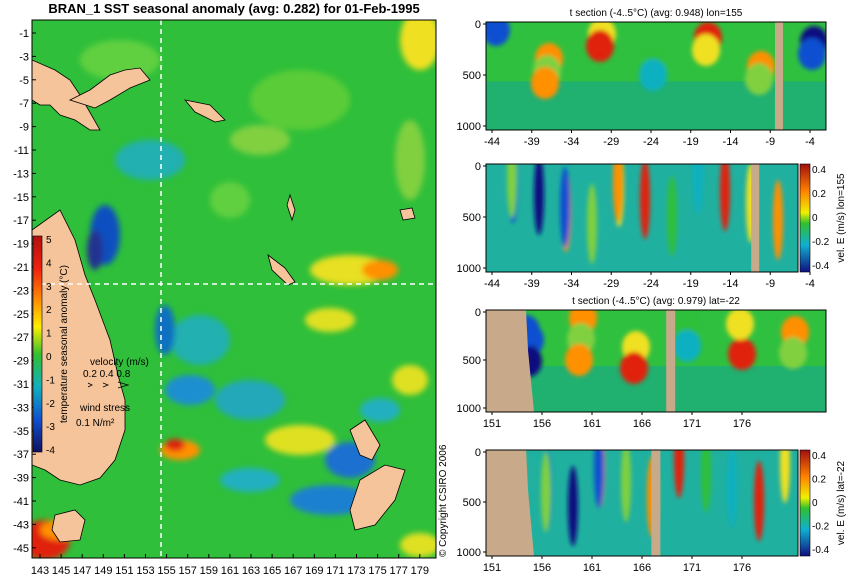  What do you see at coordinates (21, 338) in the screenshot?
I see `lat-tick-label: -27` at bounding box center [21, 338].